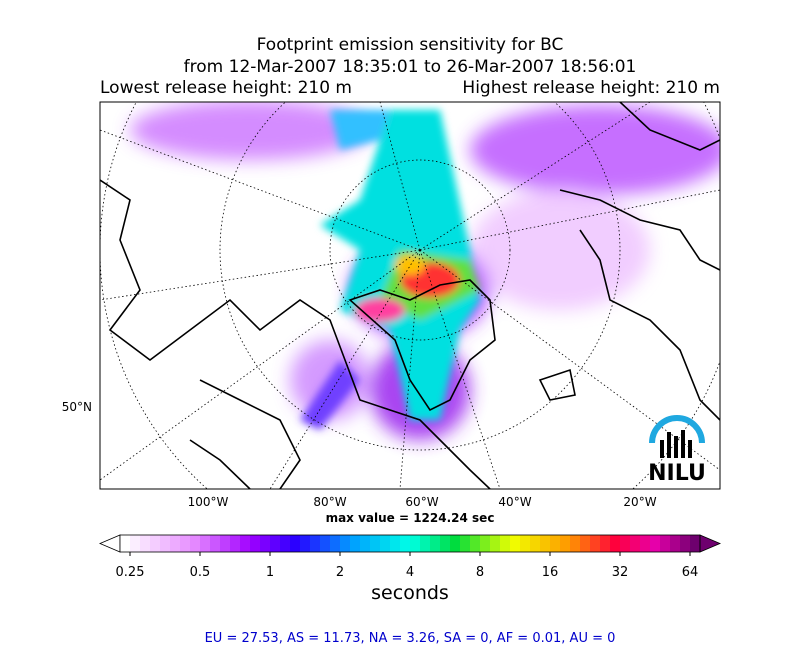  What do you see at coordinates (270, 572) in the screenshot?
I see `colorbar-tick-label: 1` at bounding box center [270, 572].